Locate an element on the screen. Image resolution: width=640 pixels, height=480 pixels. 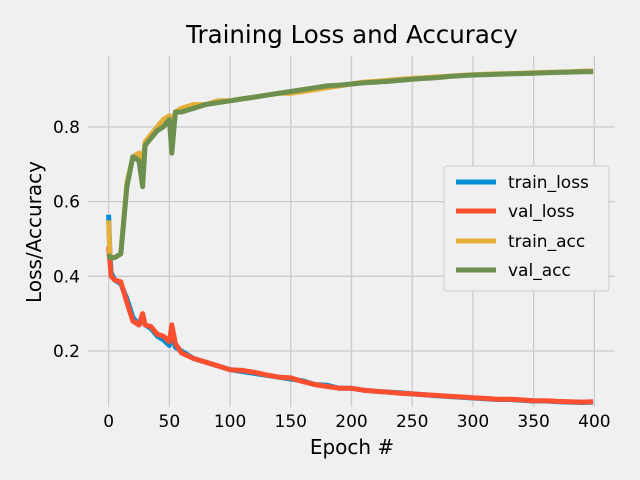
legend-label-val-loss: val_loss is located at coordinates (541, 212).